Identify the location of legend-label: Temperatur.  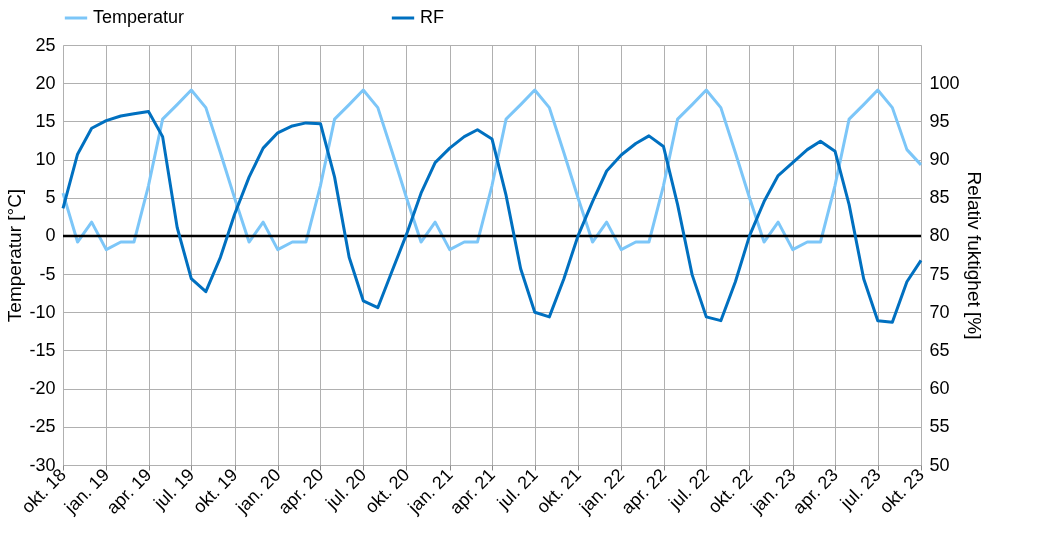
(139, 17).